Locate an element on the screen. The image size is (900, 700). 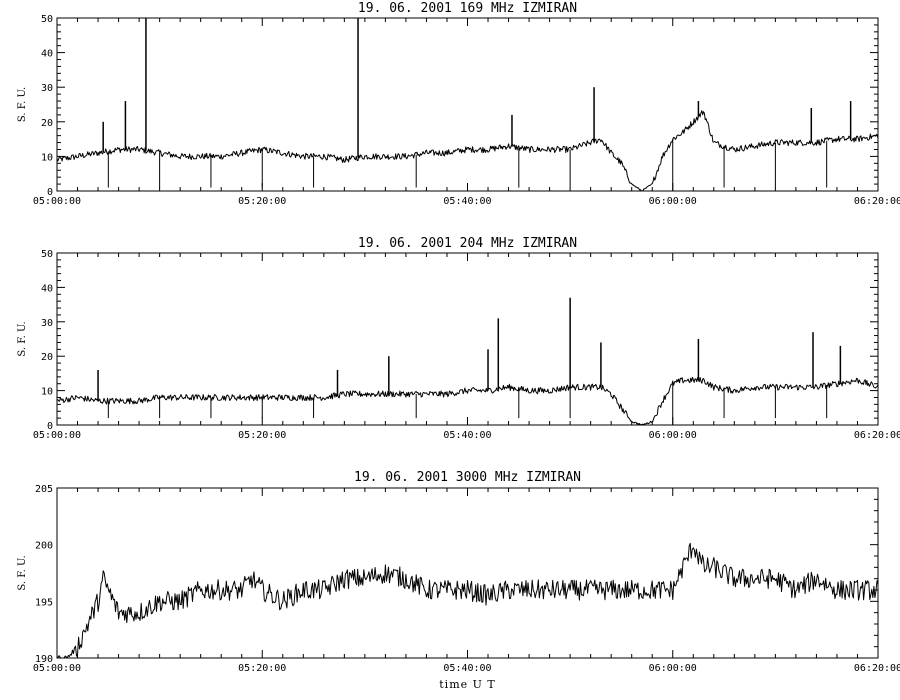
p1-y-axis-label: S. F. U. is located at coordinates (22, 338).